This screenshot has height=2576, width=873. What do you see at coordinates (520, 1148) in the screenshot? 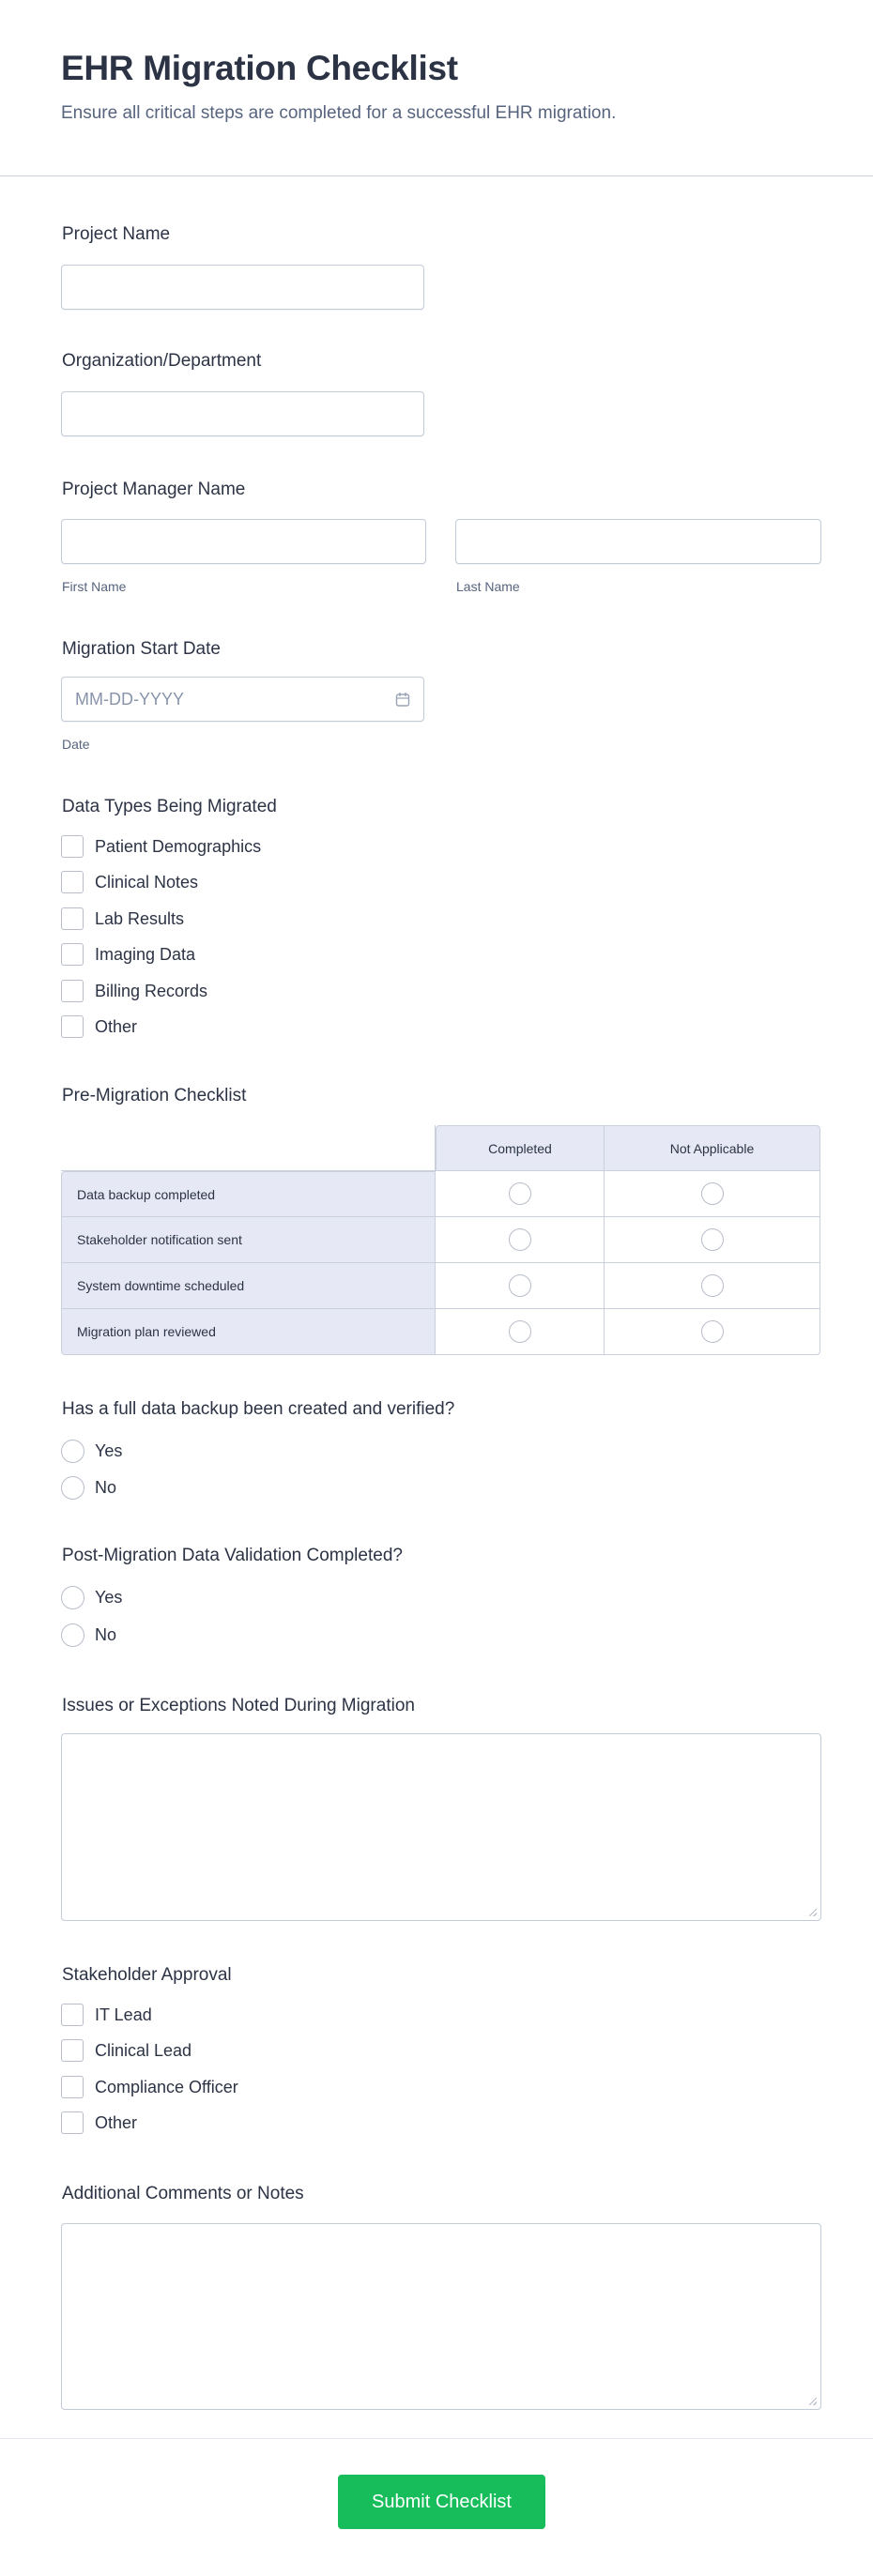
I see `column-header-completed: Completed` at bounding box center [520, 1148].